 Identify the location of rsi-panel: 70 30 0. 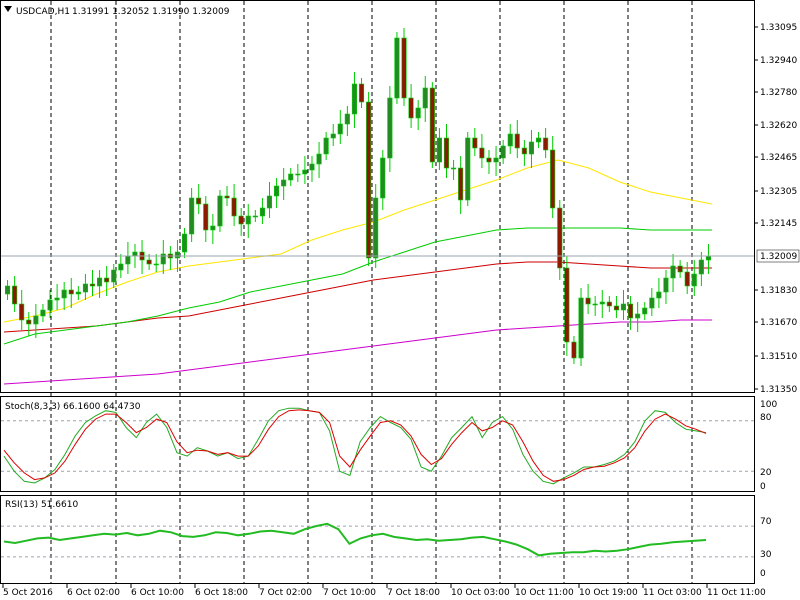
(386, 548).